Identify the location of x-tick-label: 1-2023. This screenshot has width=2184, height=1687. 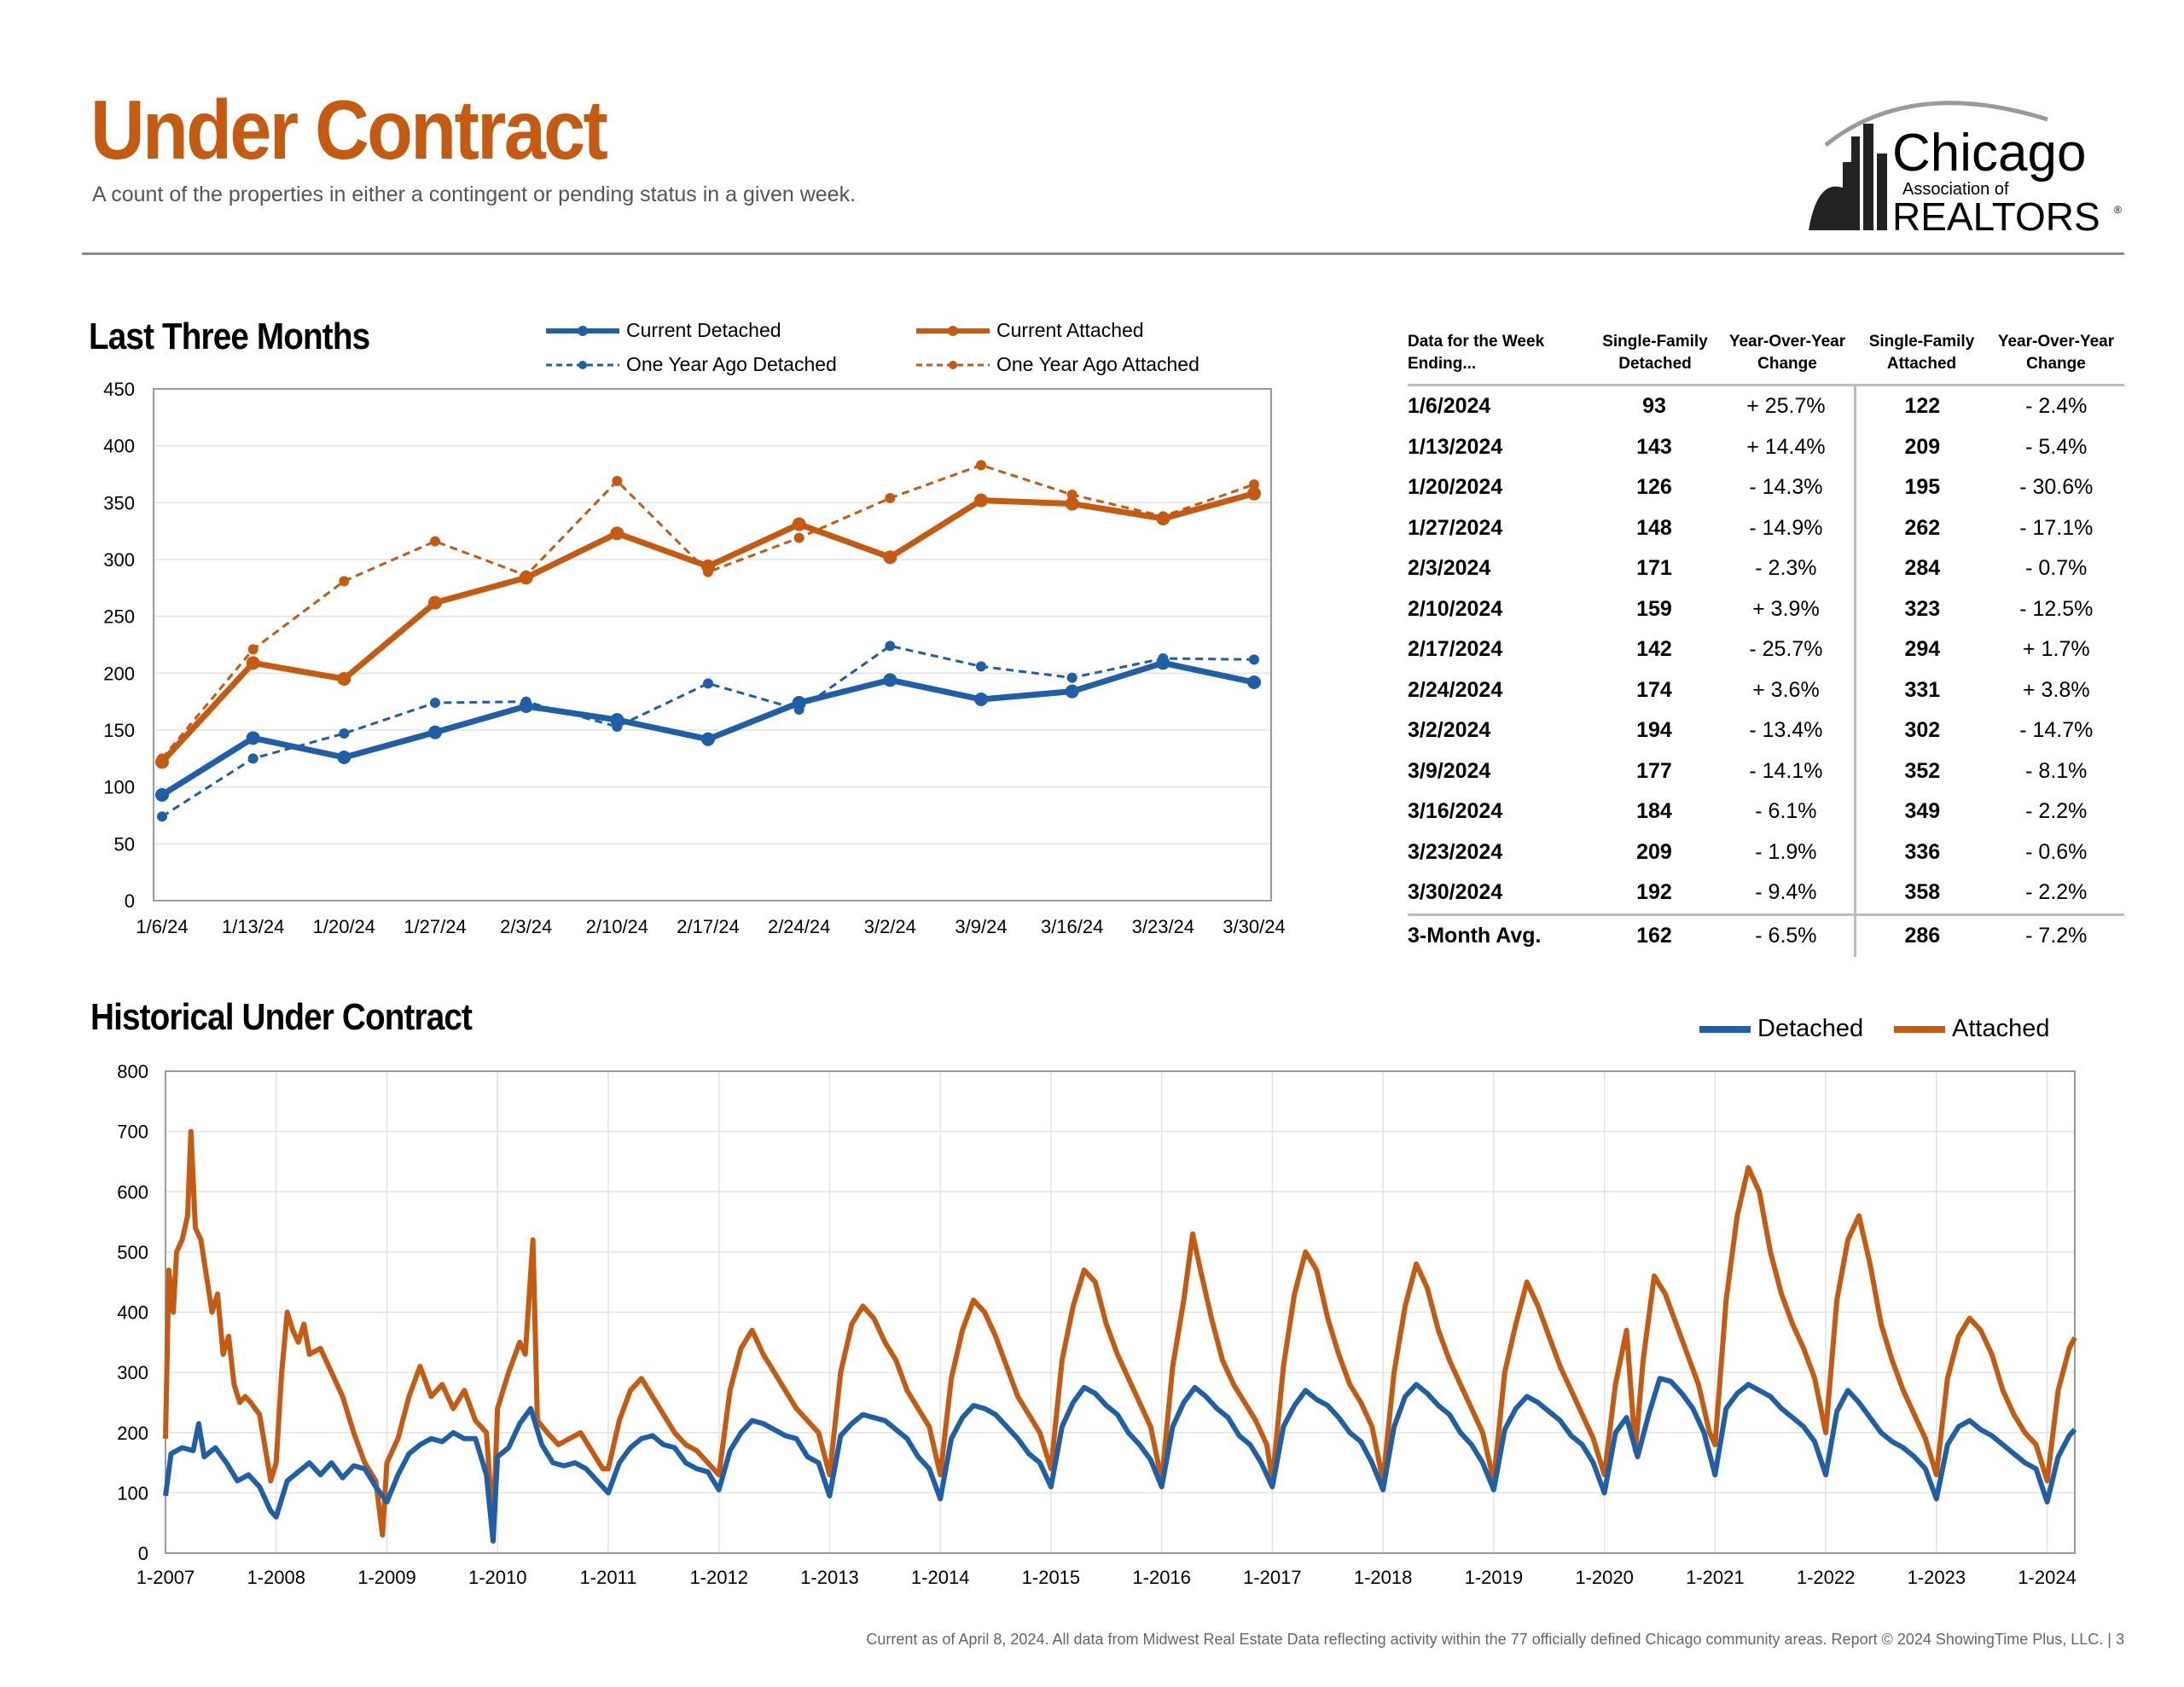
(1937, 1578).